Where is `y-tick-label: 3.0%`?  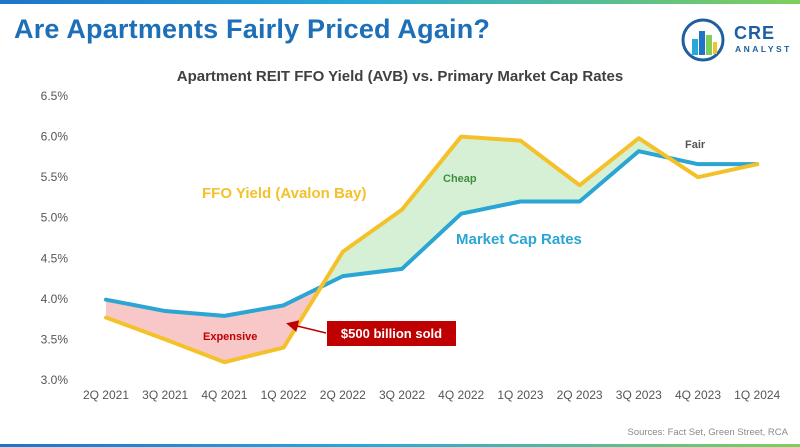 y-tick-label: 3.0% is located at coordinates (55, 380).